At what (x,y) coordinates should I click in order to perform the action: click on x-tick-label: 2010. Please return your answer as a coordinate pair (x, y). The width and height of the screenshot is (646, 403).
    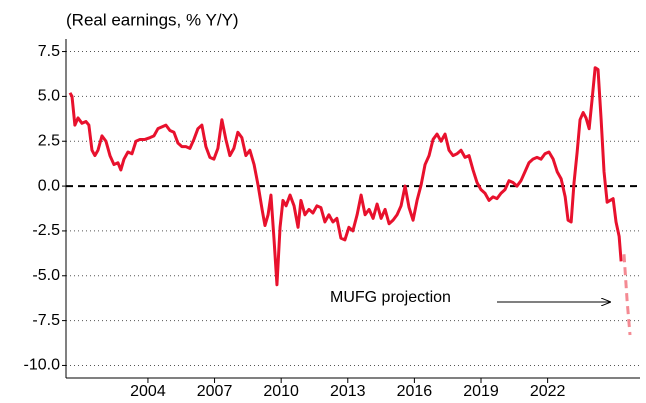
    Looking at the image, I should click on (281, 391).